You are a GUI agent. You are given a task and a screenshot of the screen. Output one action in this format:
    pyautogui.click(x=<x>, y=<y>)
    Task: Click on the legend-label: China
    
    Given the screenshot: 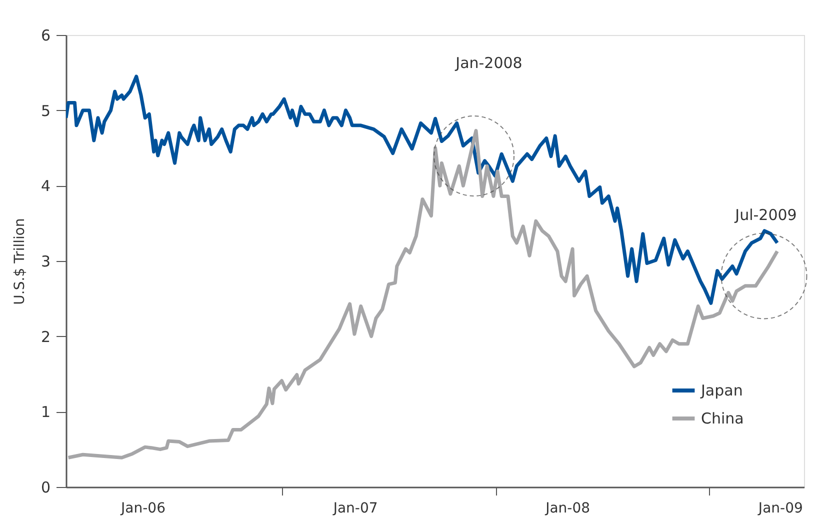 What is the action you would take?
    pyautogui.click(x=722, y=419)
    